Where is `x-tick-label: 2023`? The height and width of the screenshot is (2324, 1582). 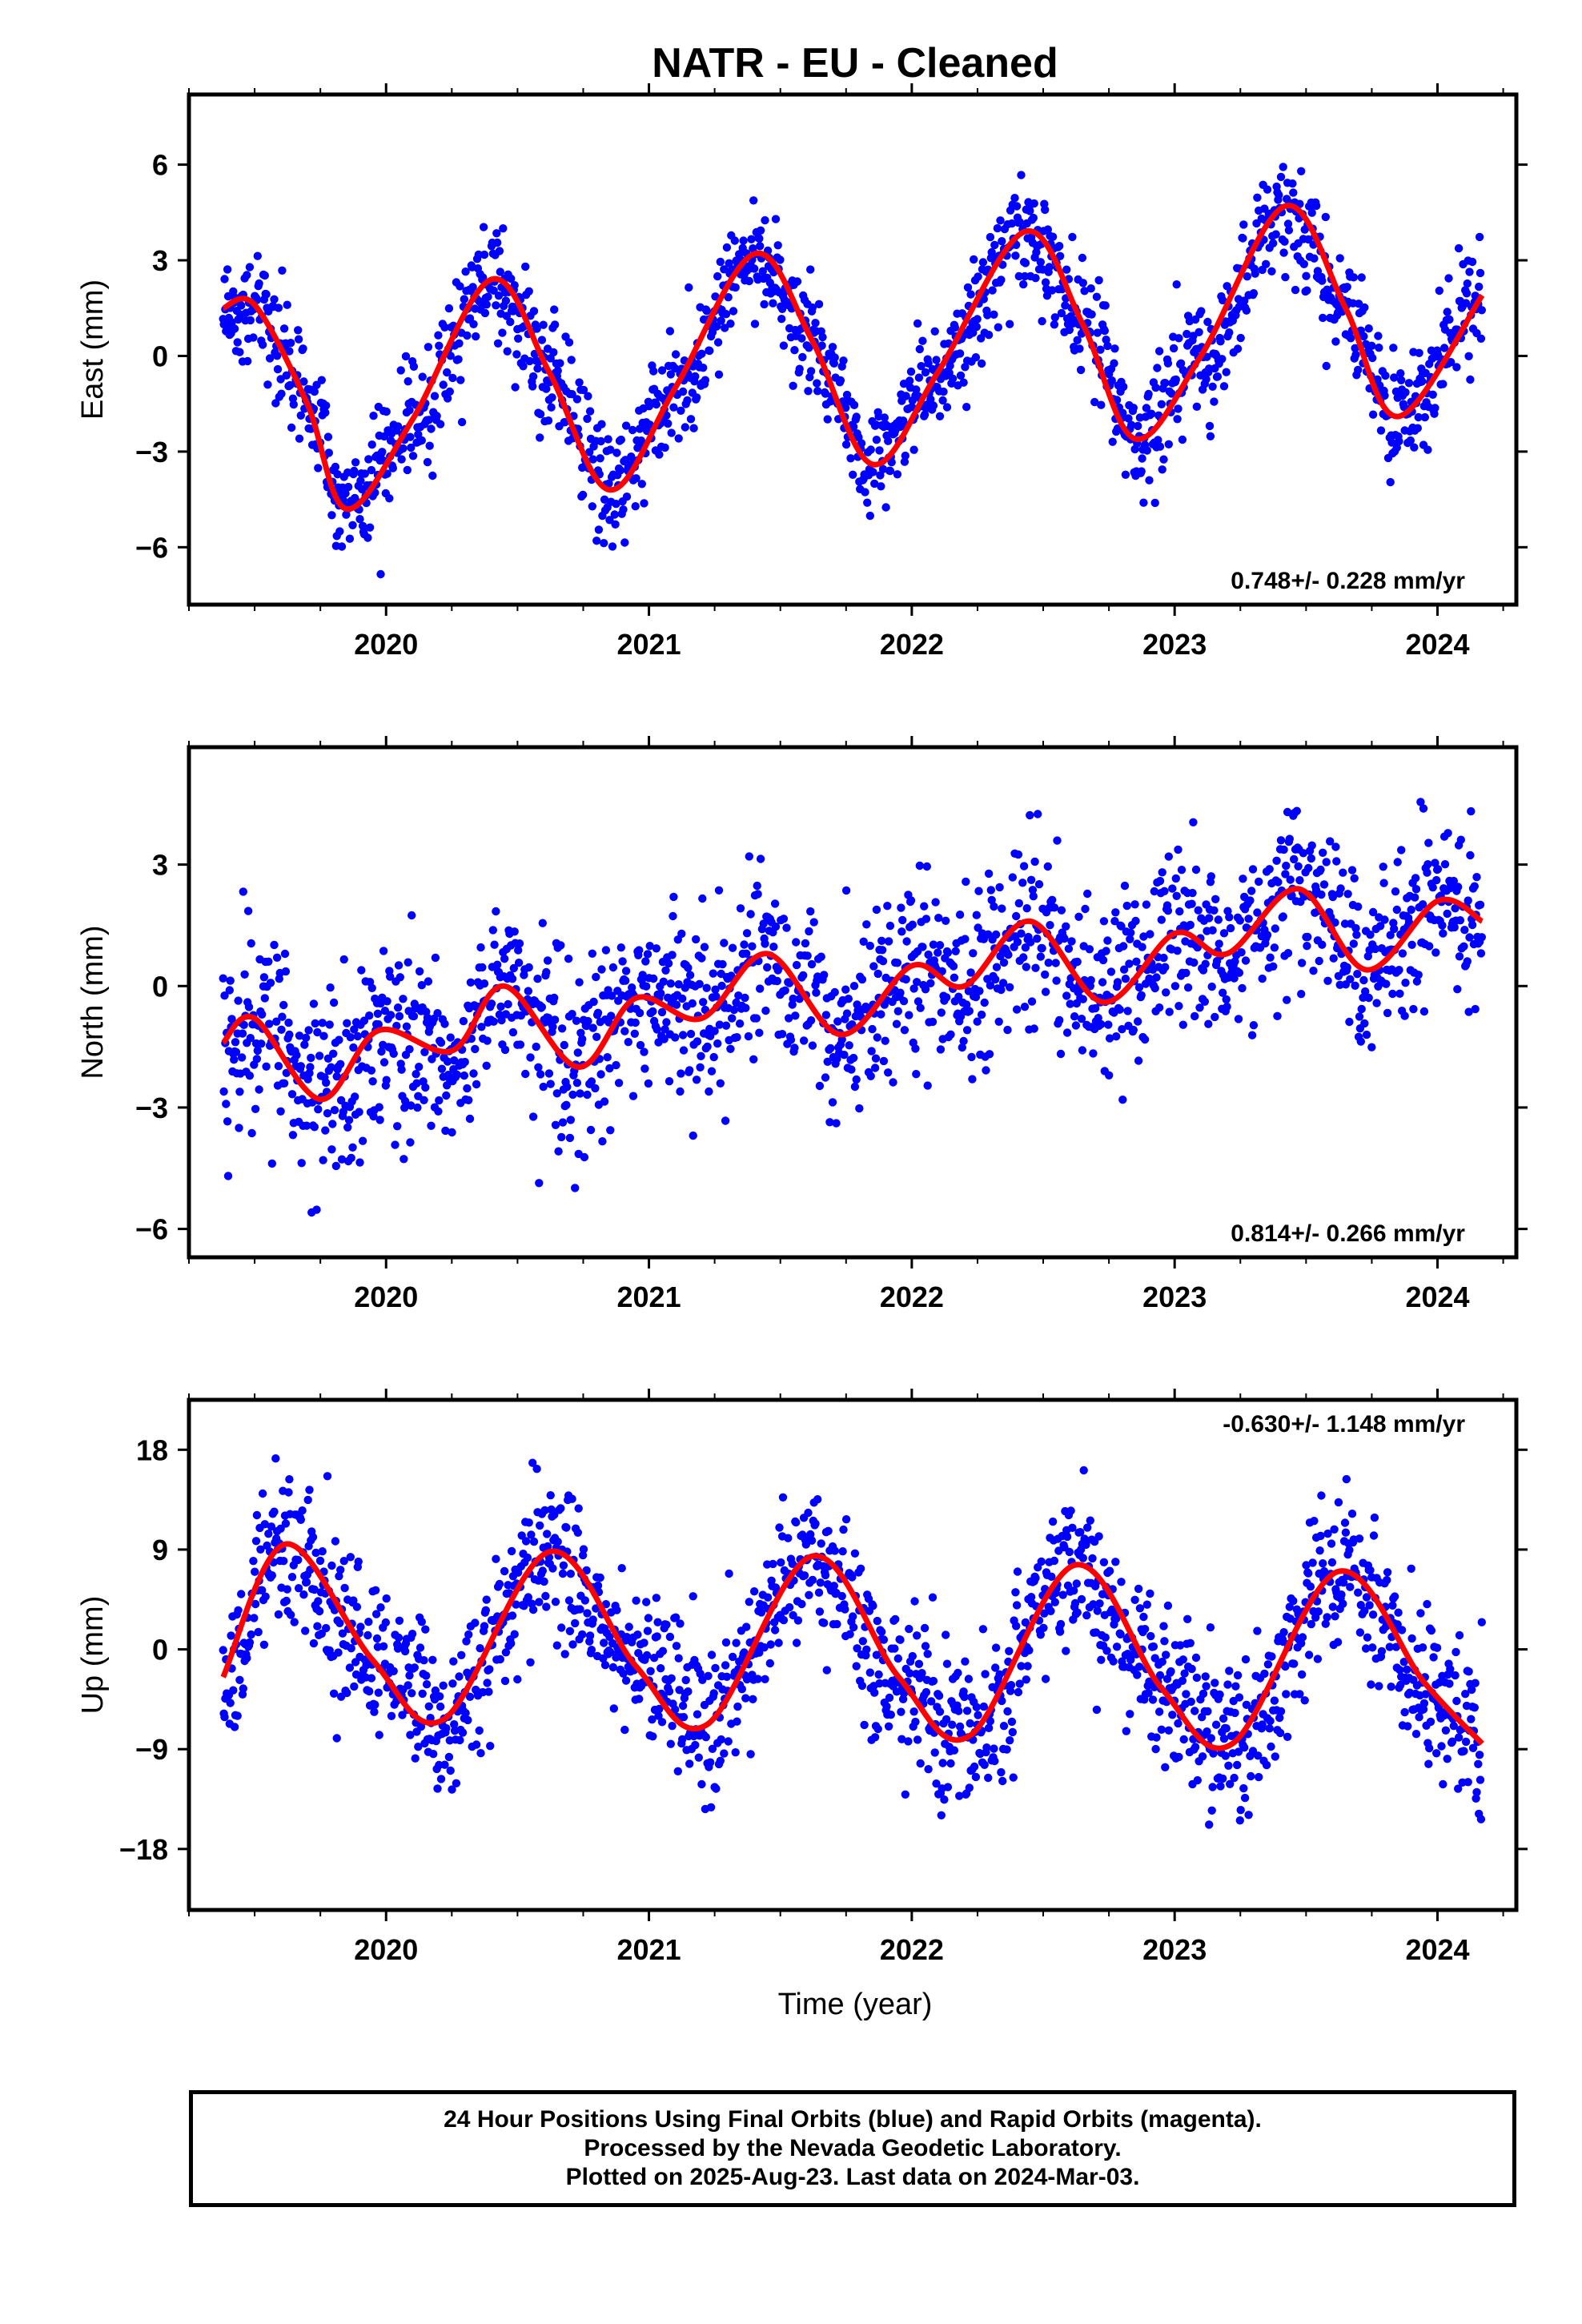 x-tick-label: 2023 is located at coordinates (1174, 1297).